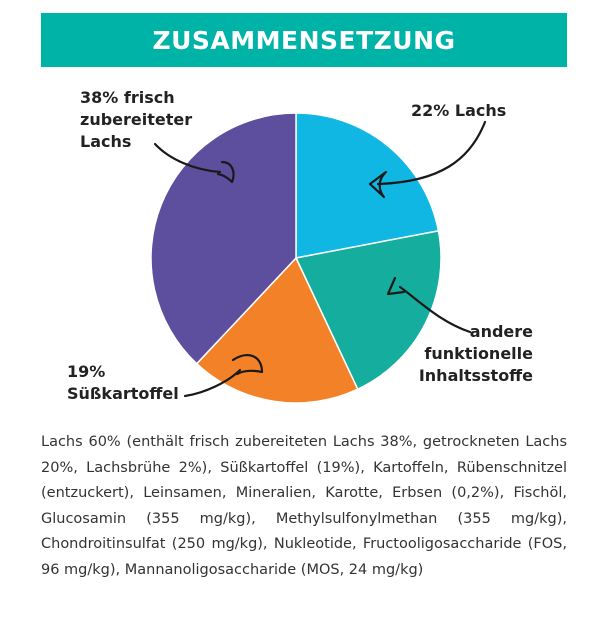  Describe the element at coordinates (501, 331) in the screenshot. I see `label-line: andere` at that location.